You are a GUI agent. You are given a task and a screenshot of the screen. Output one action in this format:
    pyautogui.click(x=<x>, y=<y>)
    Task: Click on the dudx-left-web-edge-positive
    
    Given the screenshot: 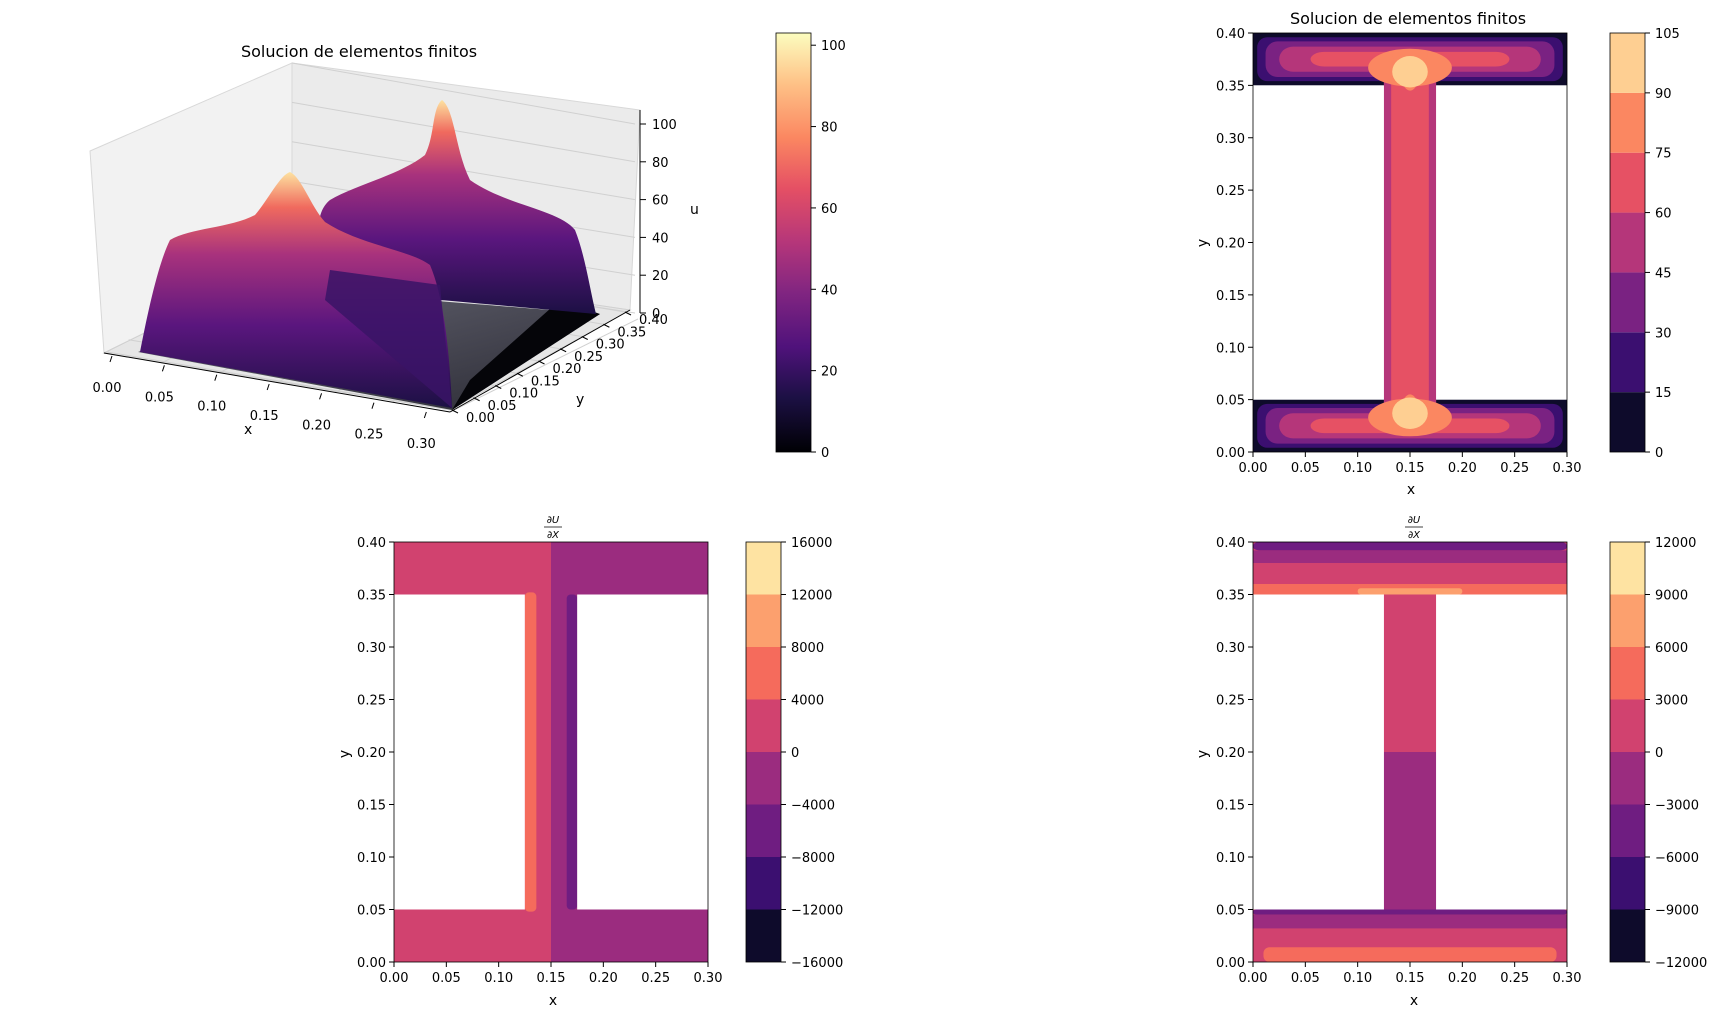 What is the action you would take?
    pyautogui.click(x=530, y=752)
    